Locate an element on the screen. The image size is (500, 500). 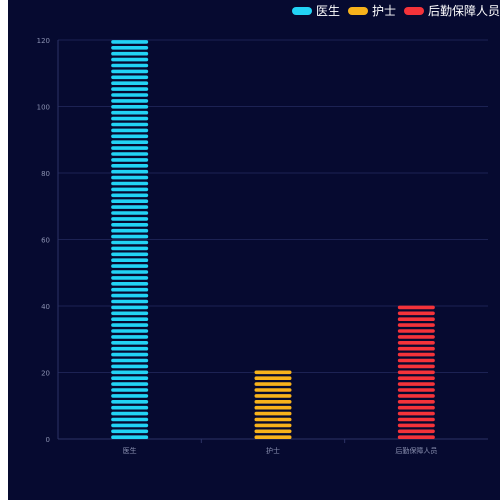
y-tick-label: 40 is located at coordinates (45, 307).